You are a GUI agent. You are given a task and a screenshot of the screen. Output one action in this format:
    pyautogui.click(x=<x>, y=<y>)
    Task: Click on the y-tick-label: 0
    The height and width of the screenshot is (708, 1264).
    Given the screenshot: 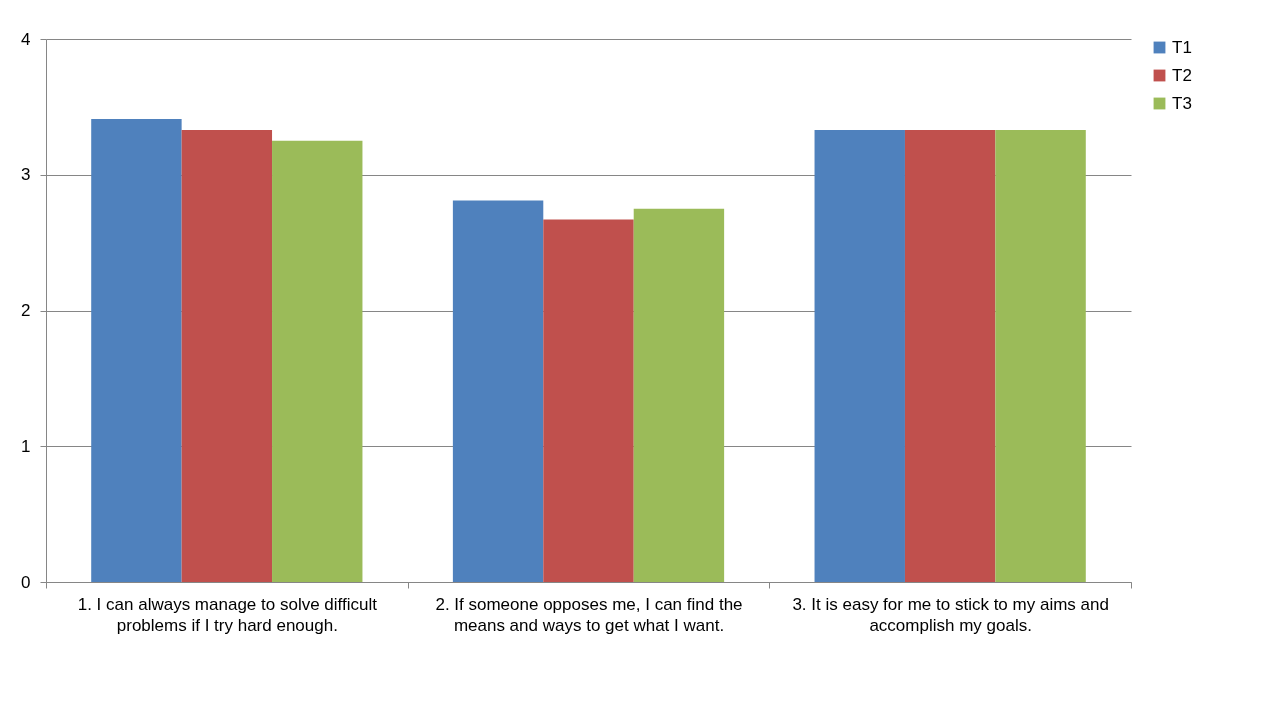 What is the action you would take?
    pyautogui.click(x=26, y=582)
    